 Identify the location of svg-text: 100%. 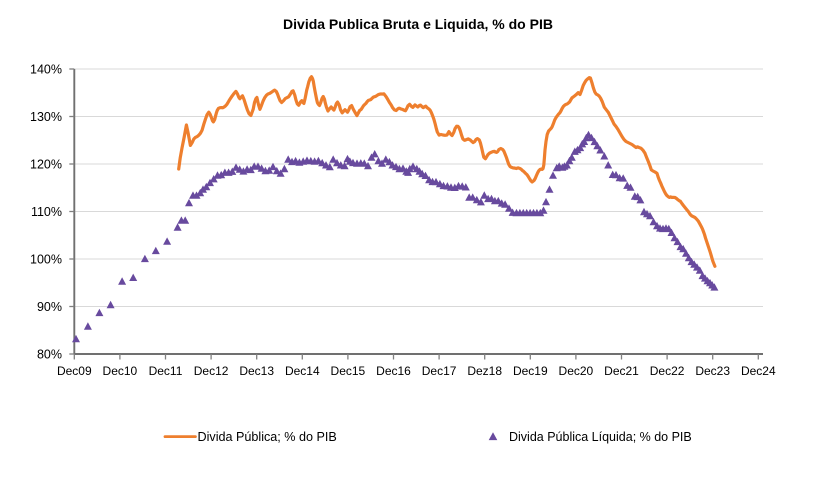
(46, 259).